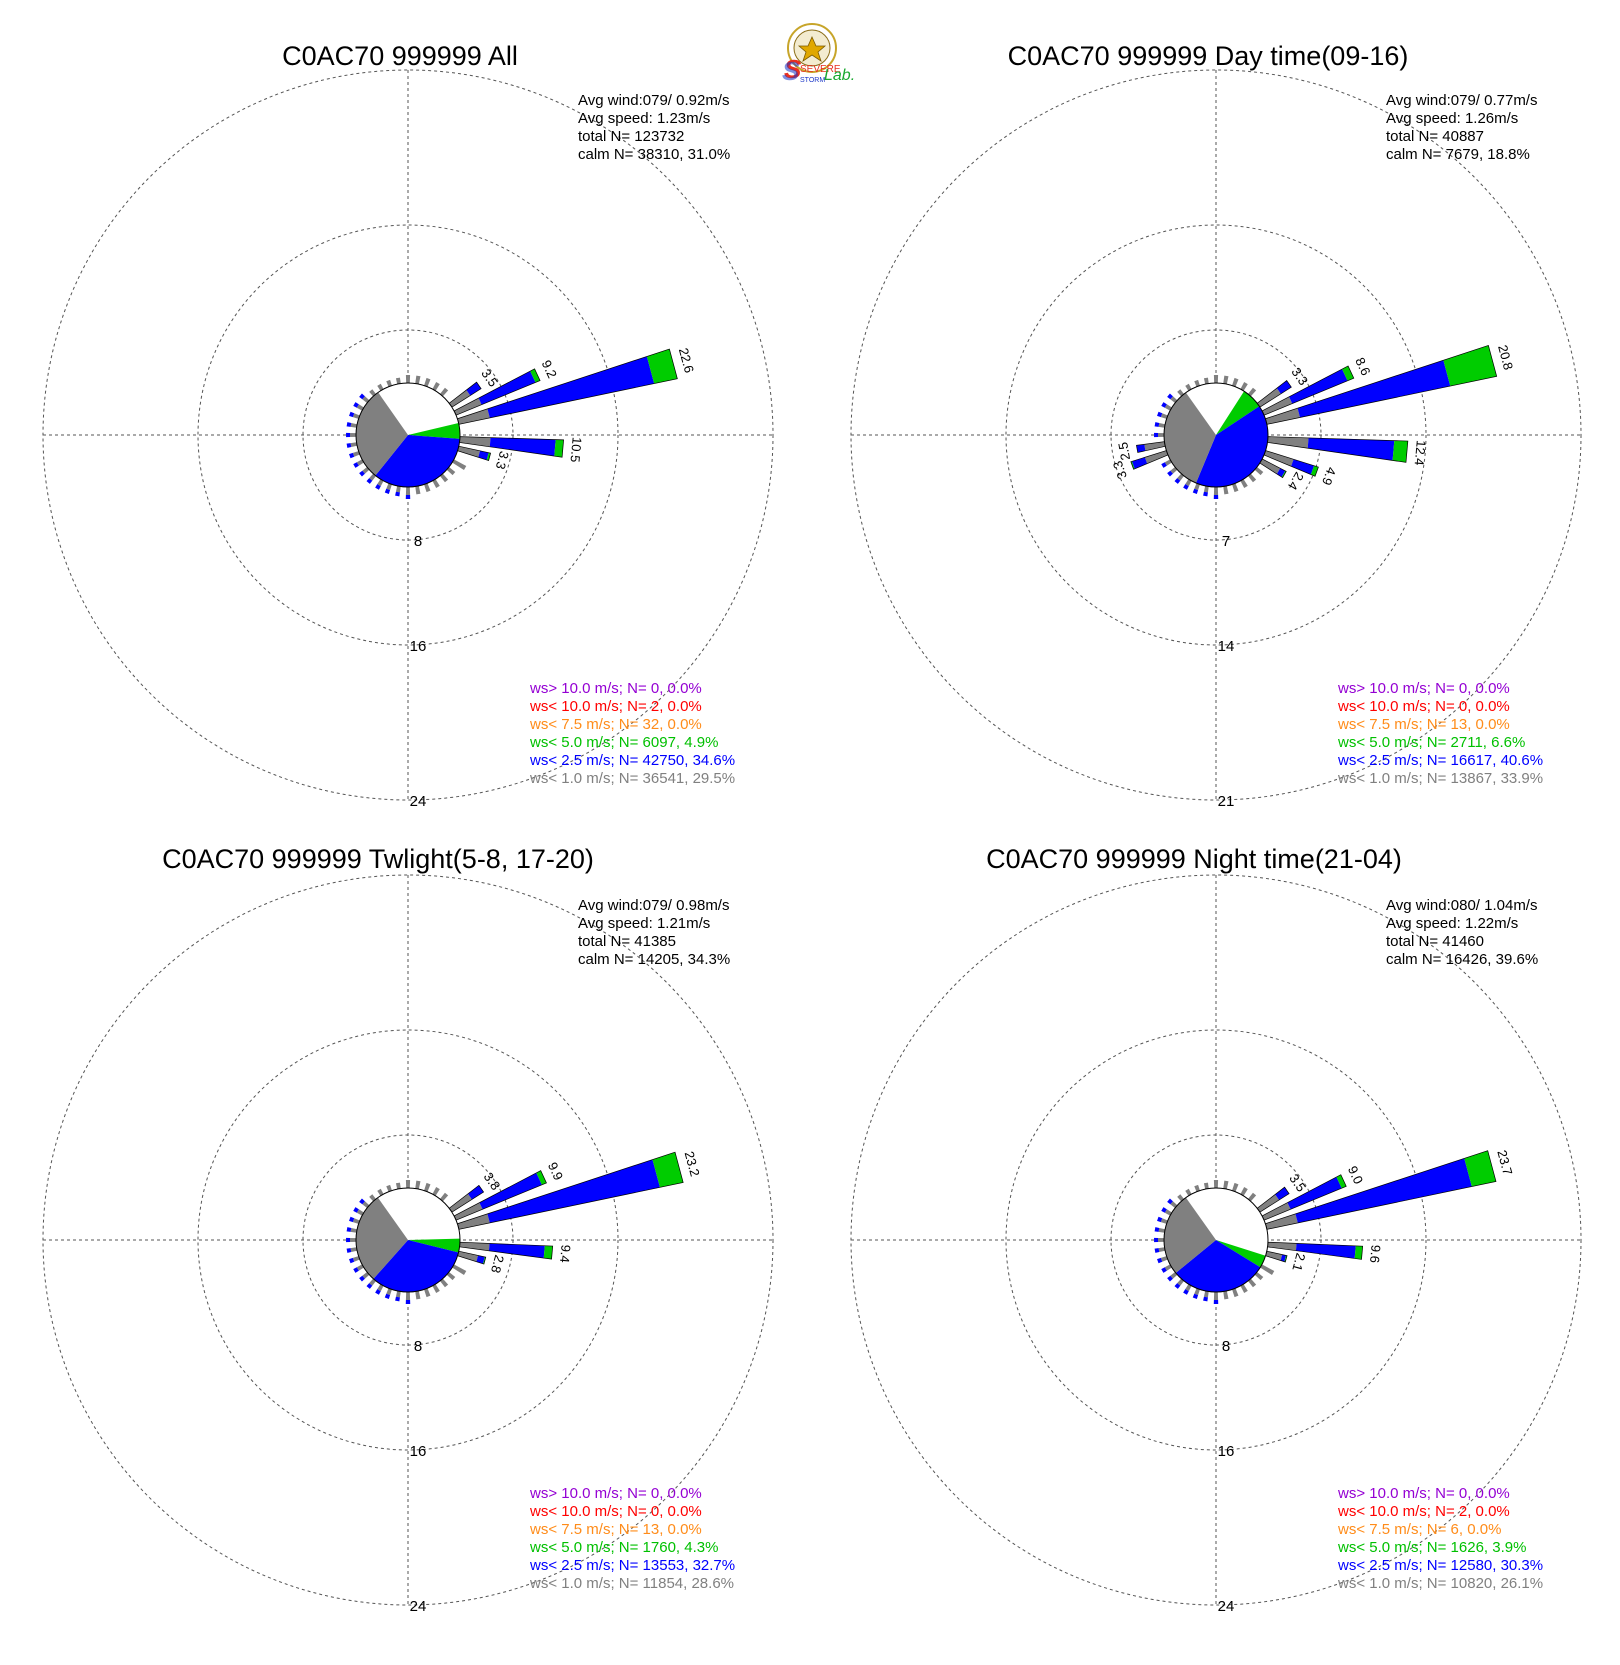 This screenshot has width=1620, height=1665. What do you see at coordinates (1462, 959) in the screenshot?
I see `info-line-4: calm N= 16426, 39.6%` at bounding box center [1462, 959].